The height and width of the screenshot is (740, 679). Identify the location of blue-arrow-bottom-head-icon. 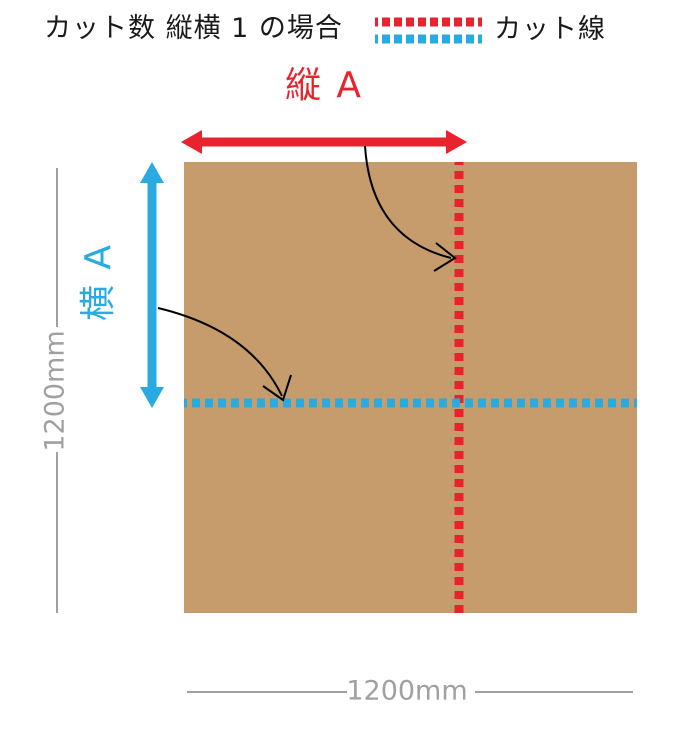
(152, 397).